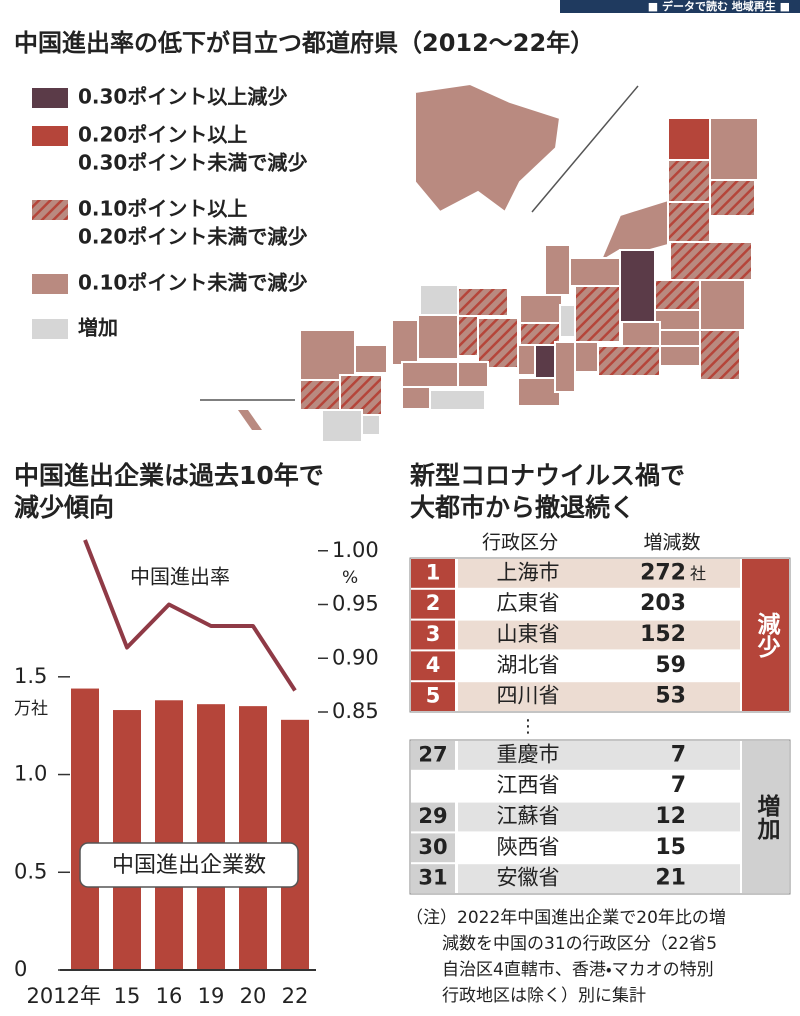  I want to click on x-tick-label: 20, so click(253, 996).